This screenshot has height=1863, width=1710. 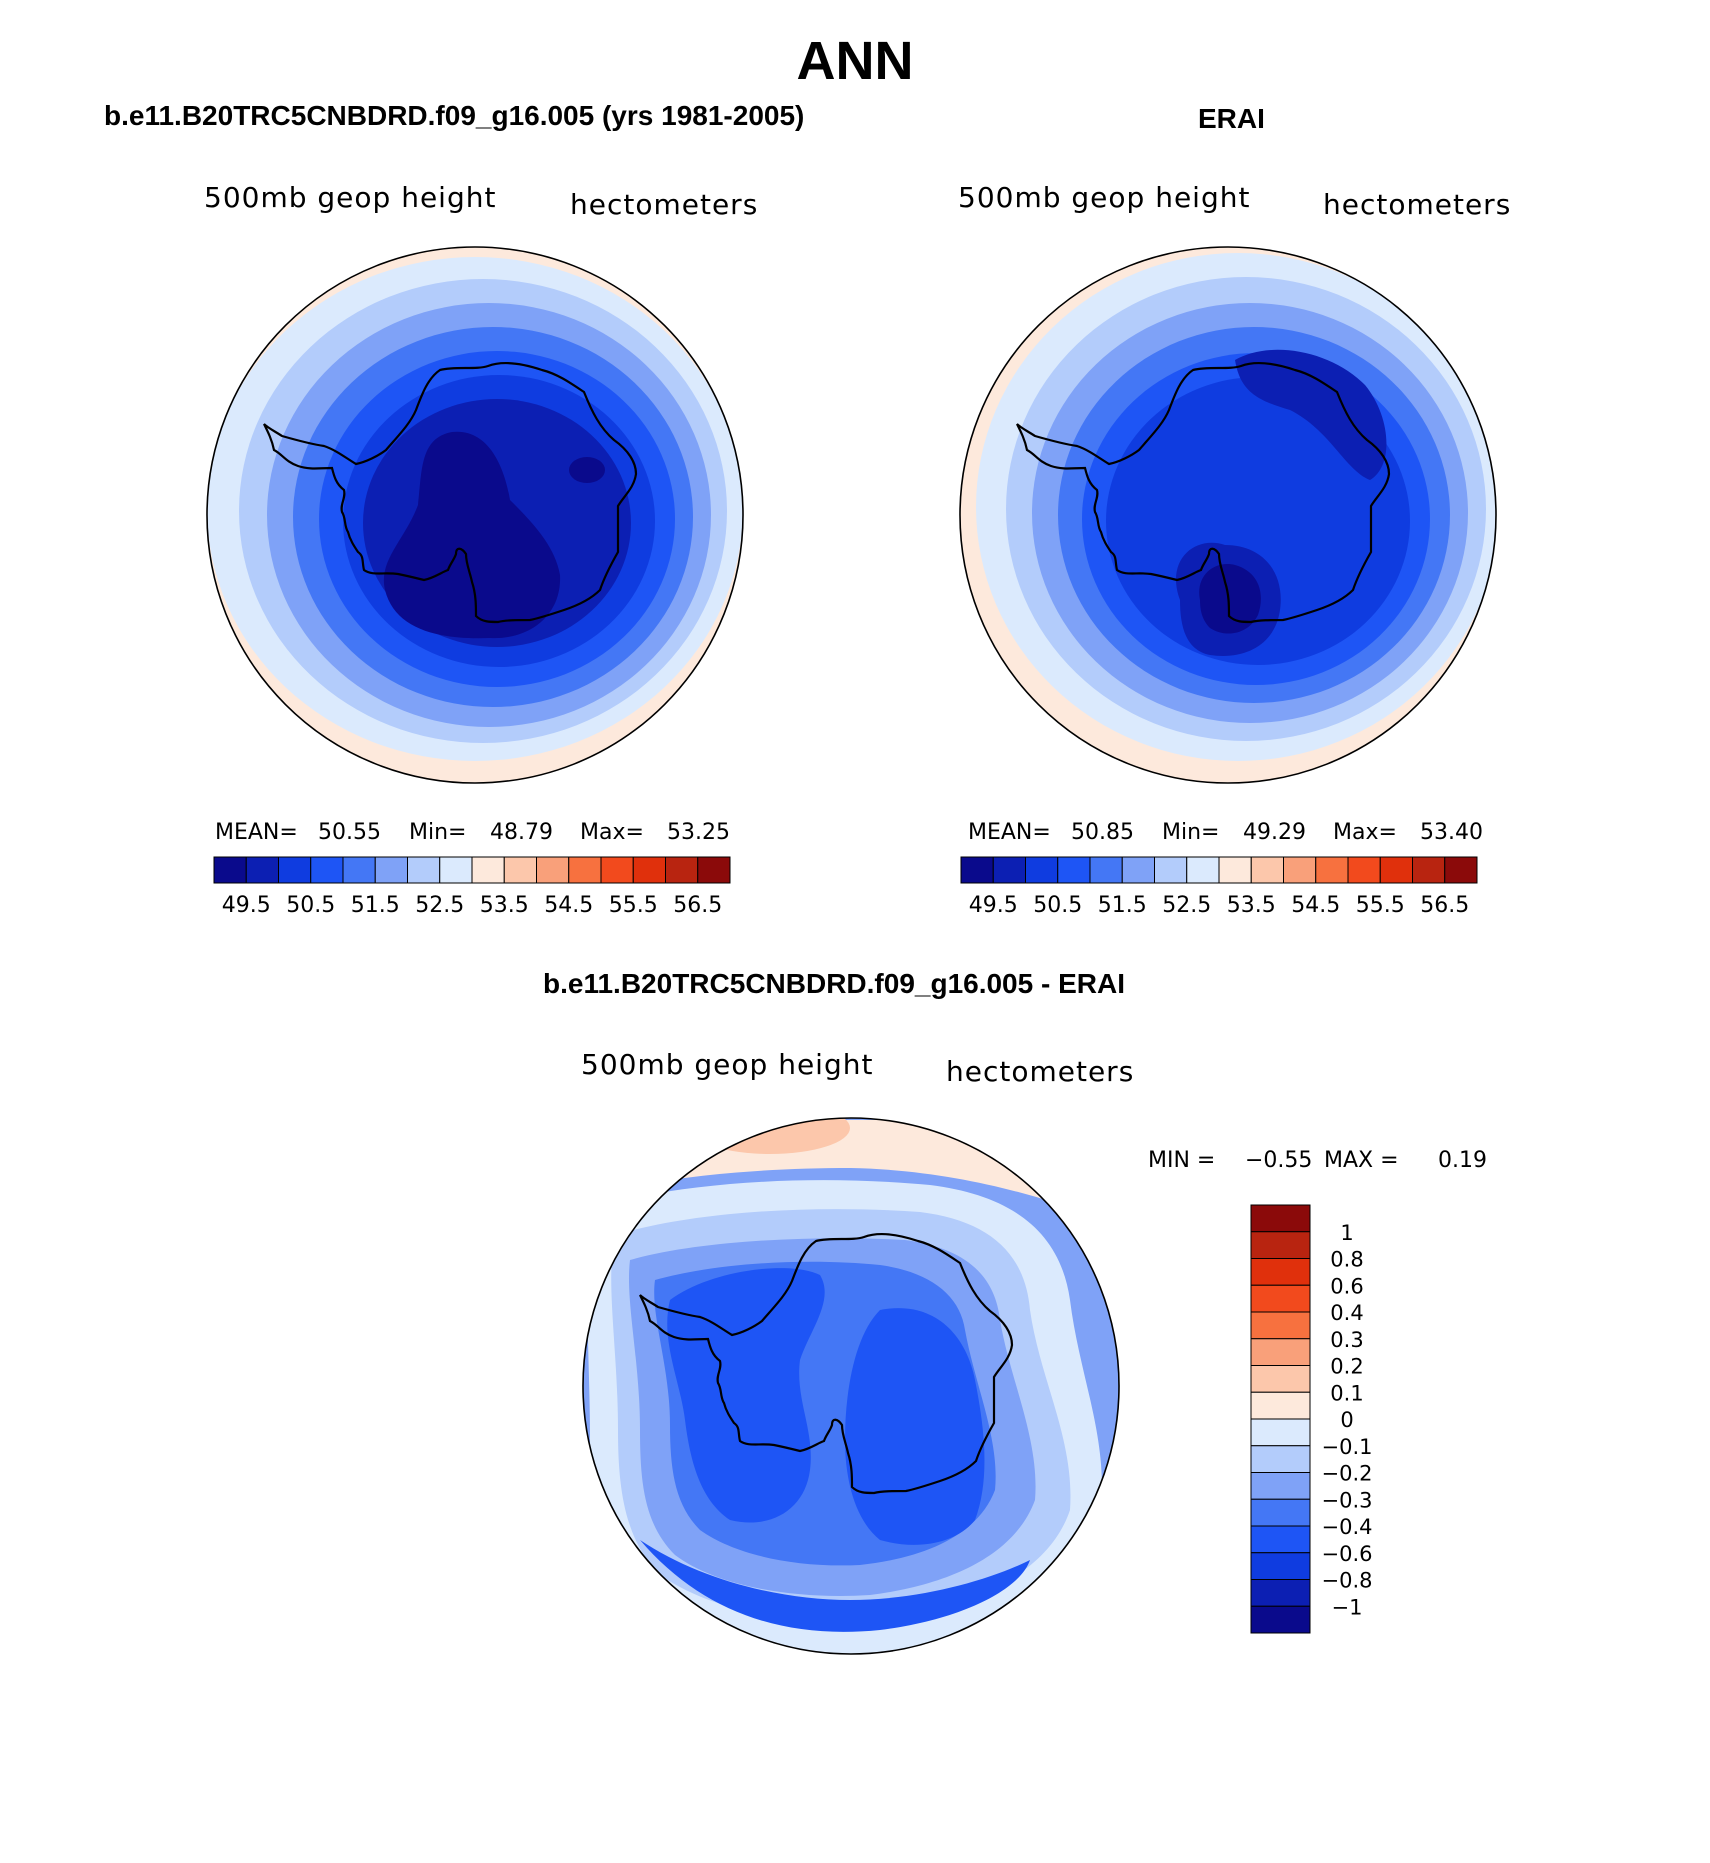 What do you see at coordinates (1182, 1160) in the screenshot?
I see `stats-min-label-diff: MIN =` at bounding box center [1182, 1160].